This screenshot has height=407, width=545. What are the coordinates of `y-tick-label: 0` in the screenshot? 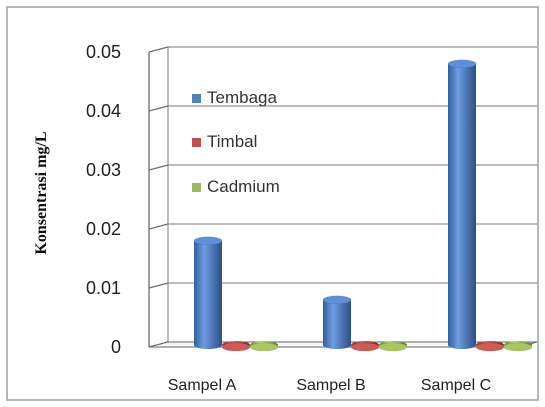 It's located at (116, 347).